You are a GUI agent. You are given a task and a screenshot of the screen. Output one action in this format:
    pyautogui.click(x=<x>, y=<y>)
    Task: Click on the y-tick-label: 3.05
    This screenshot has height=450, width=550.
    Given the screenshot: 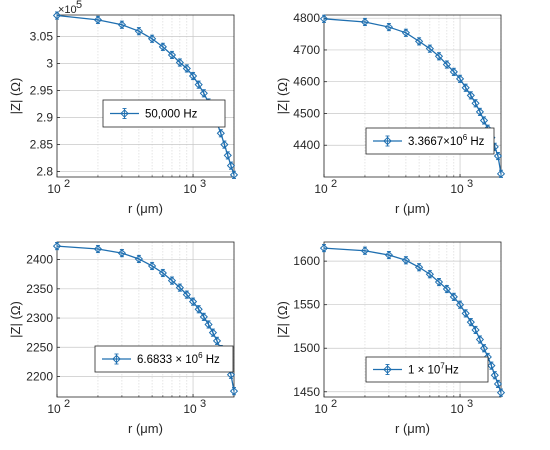 What is the action you would take?
    pyautogui.click(x=42, y=37)
    